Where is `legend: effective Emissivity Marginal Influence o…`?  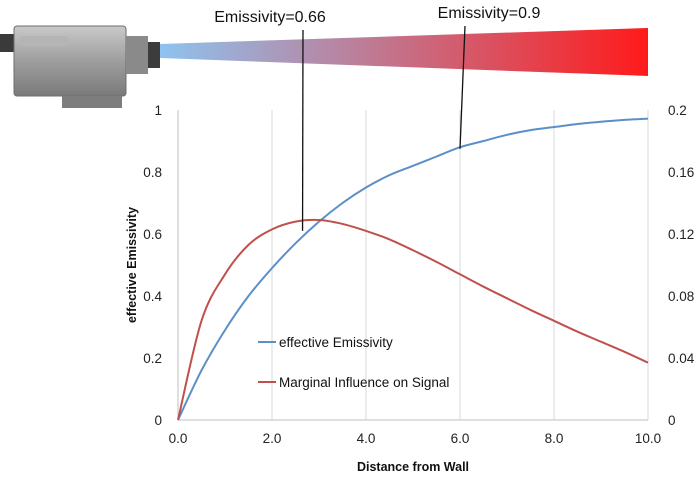
legend: effective Emissivity Marginal Influence o… is located at coordinates (353, 362).